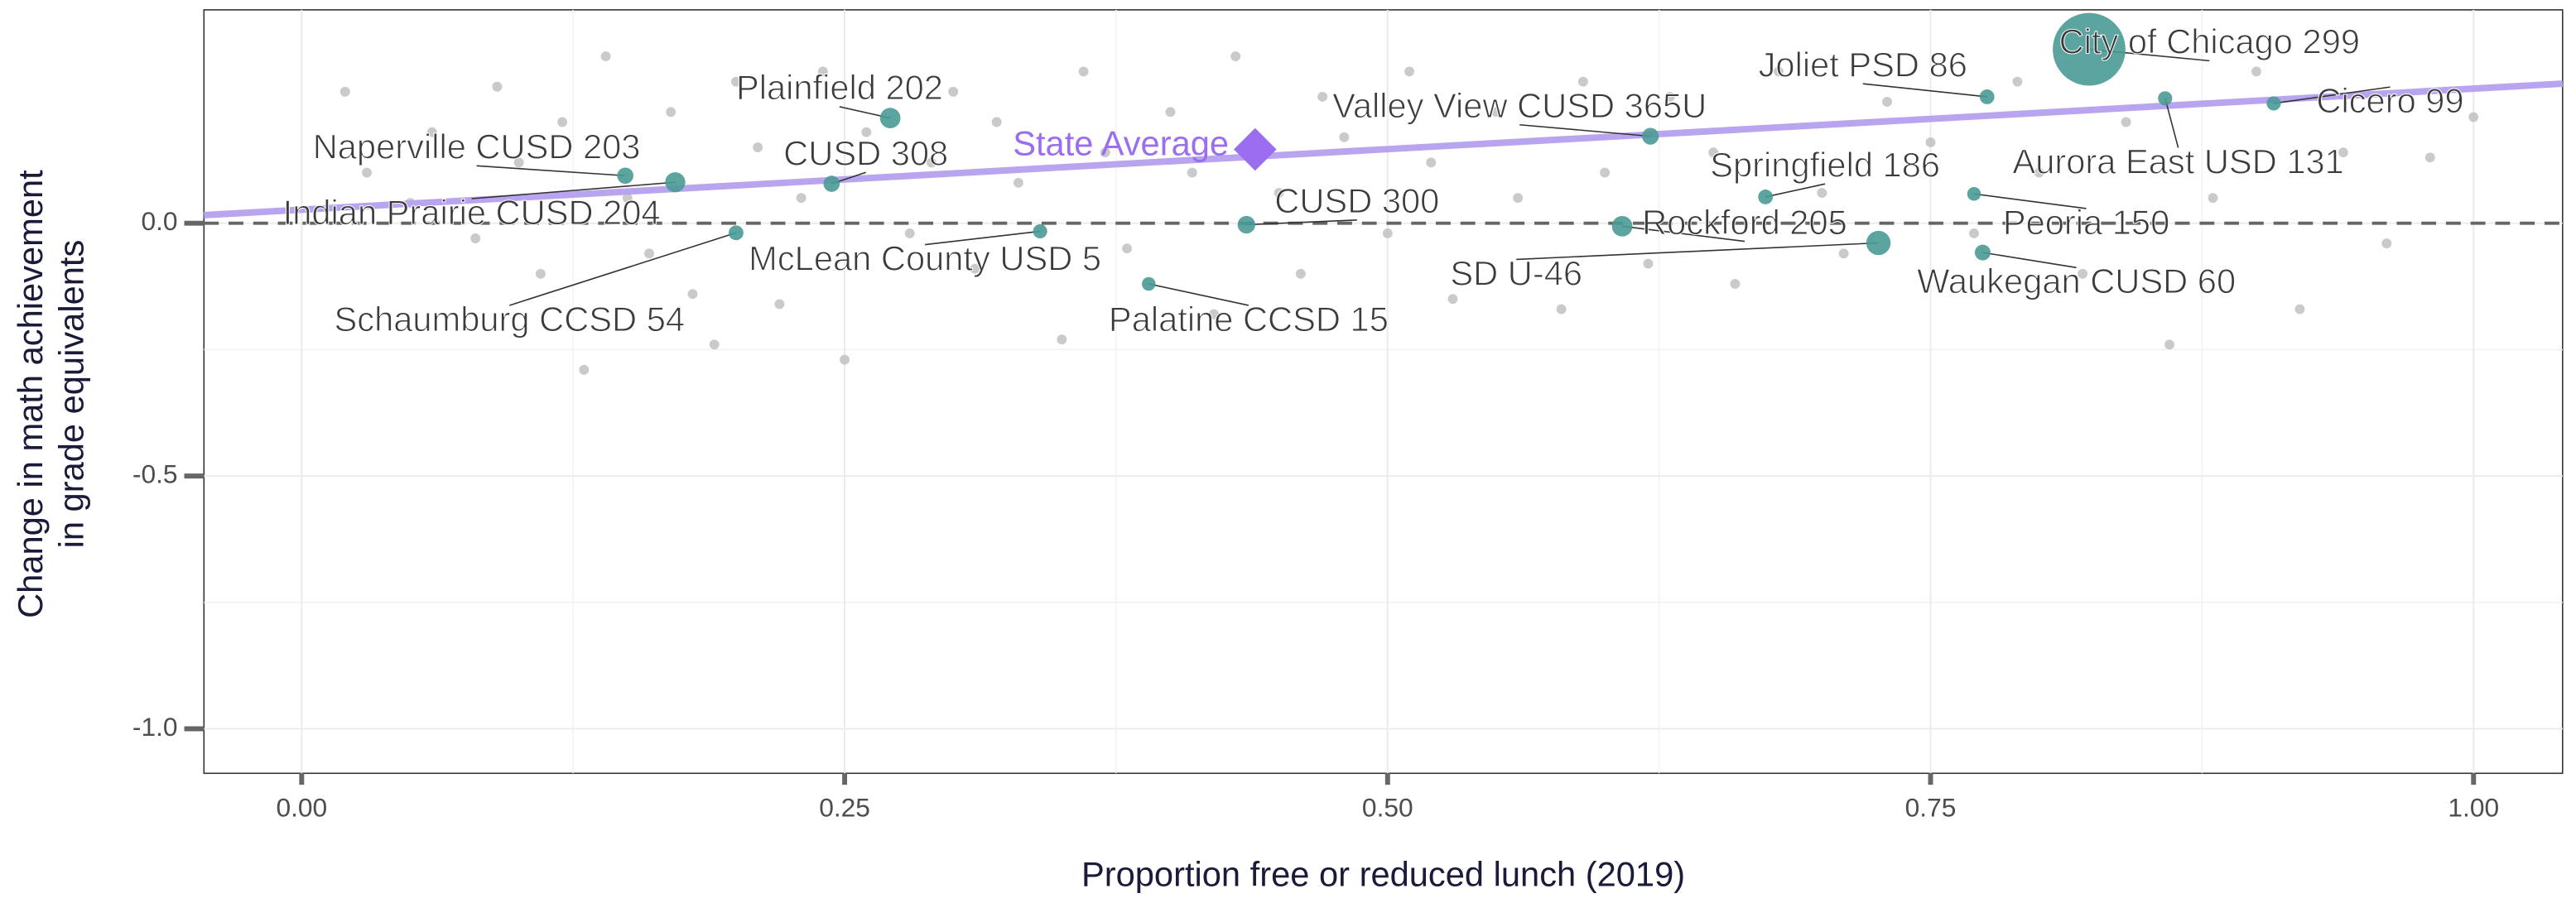 The image size is (2576, 903). I want to click on district-label: Schaumburg CCSD 54, so click(509, 319).